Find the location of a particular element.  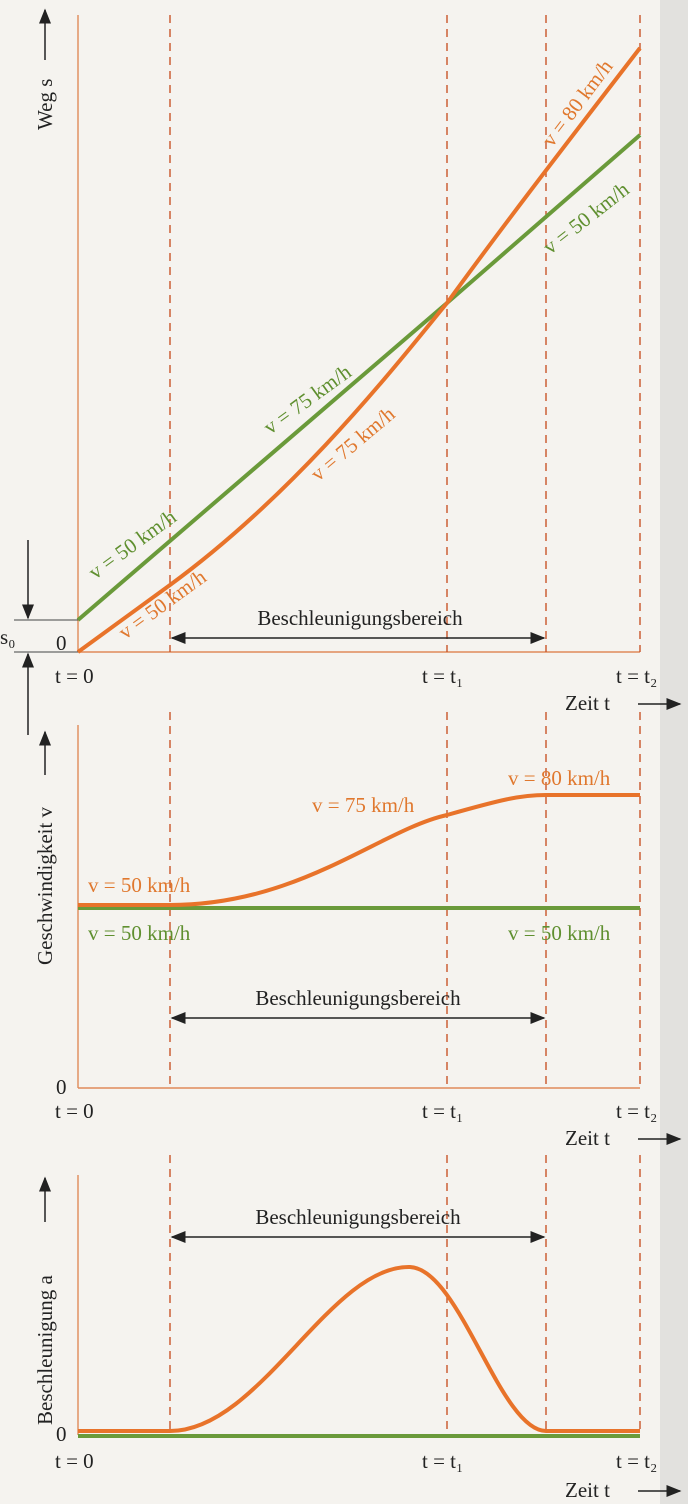

y-axis-label: Weg s is located at coordinates (45, 104).